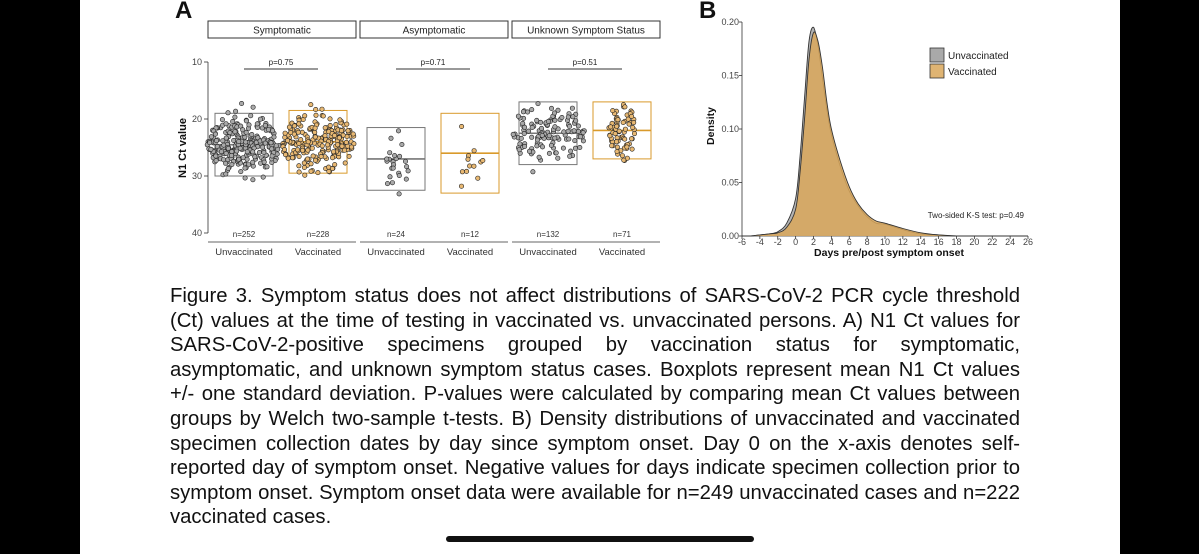  I want to click on legend-entry: Vaccinated, so click(972, 72).